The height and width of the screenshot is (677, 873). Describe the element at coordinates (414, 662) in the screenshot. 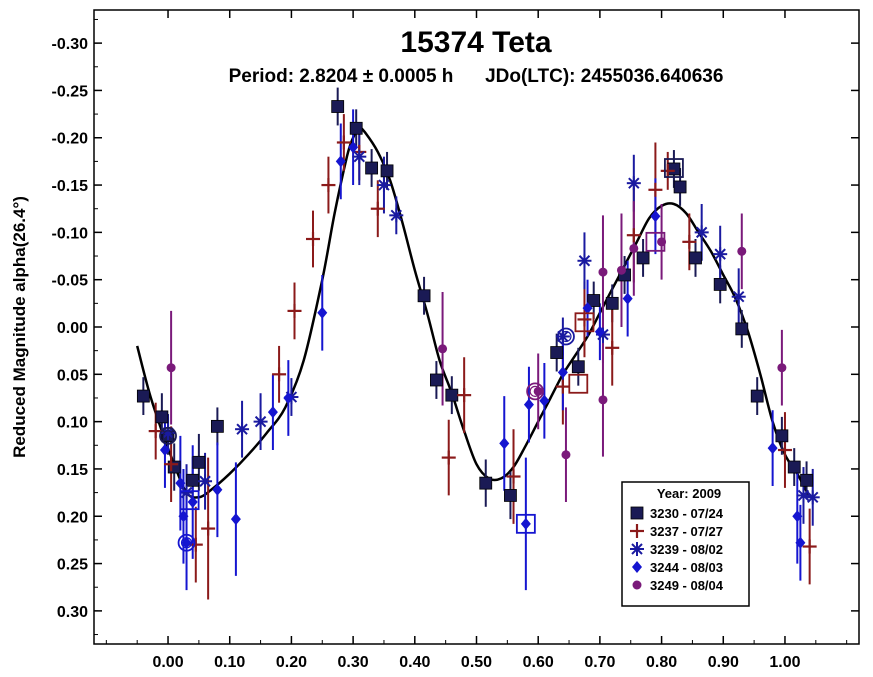

I see `x-tick-label: 0.40` at that location.